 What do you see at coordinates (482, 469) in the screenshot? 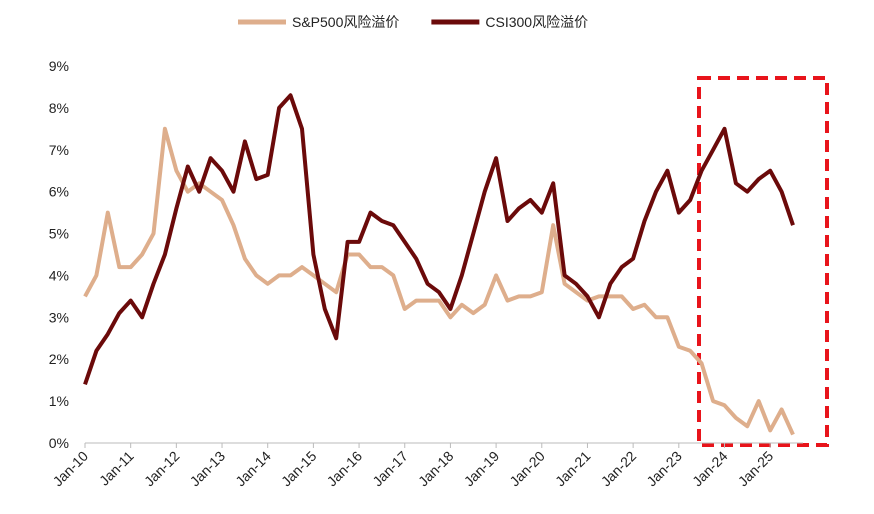
I see `x-tick-label: Jan-19` at bounding box center [482, 469].